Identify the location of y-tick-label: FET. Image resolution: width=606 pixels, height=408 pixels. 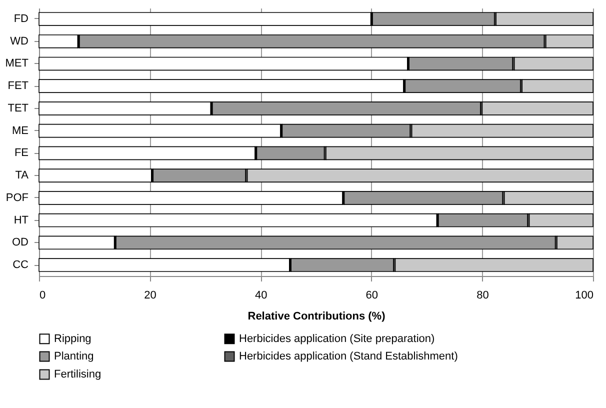
(18, 86).